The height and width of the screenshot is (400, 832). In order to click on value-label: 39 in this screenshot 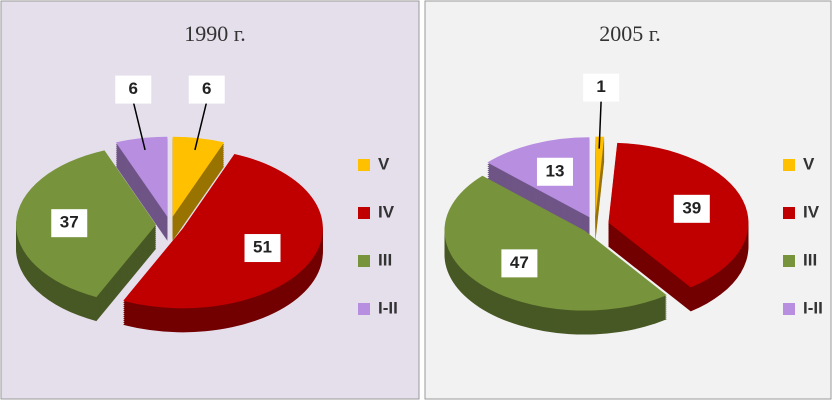, I will do `click(691, 207)`.